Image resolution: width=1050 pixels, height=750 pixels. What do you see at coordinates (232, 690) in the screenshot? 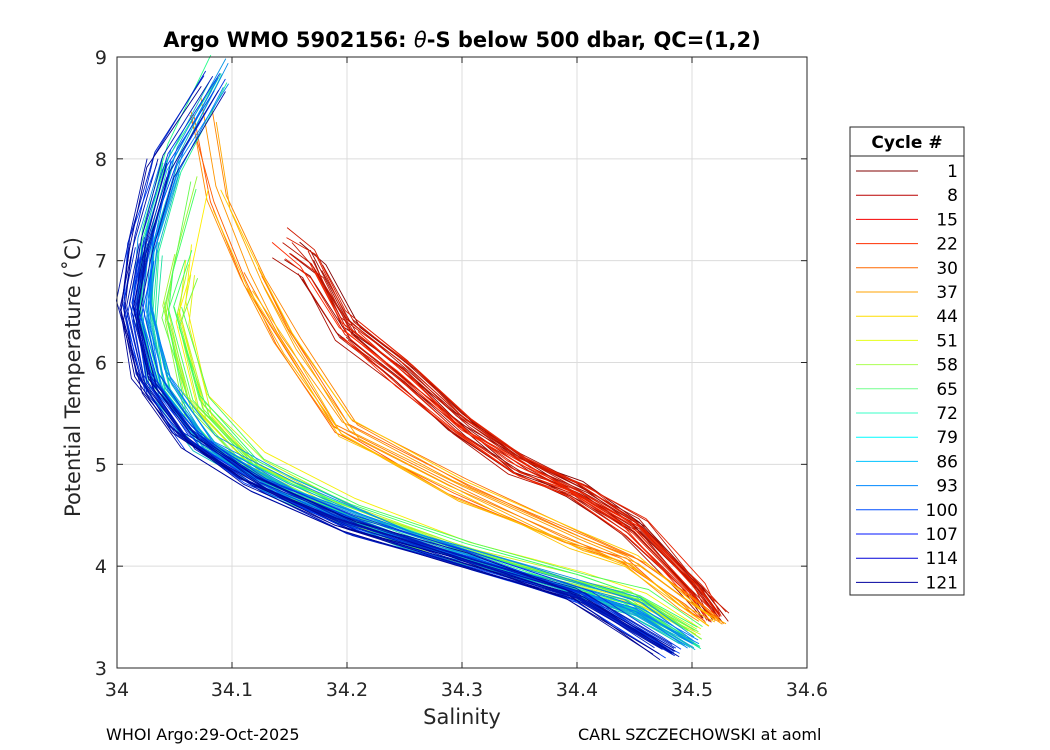
I see `x-tick-label: 34.1` at bounding box center [232, 690].